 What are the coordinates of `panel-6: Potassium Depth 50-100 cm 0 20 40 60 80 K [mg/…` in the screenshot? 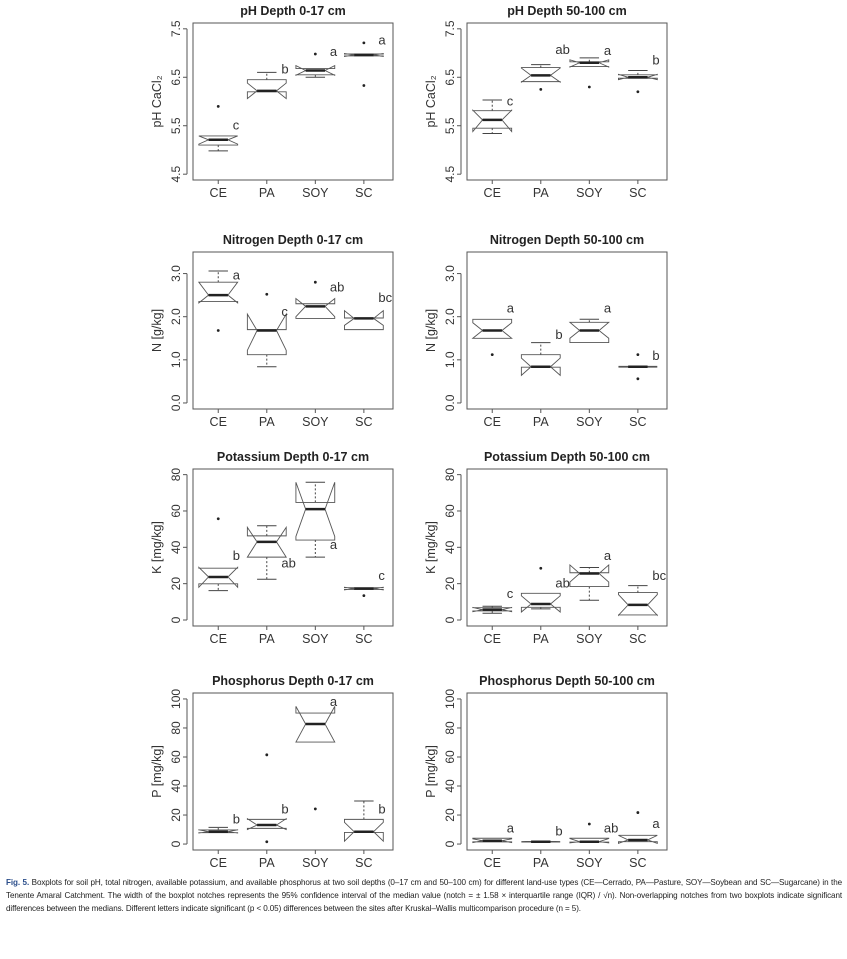 It's located at (546, 548).